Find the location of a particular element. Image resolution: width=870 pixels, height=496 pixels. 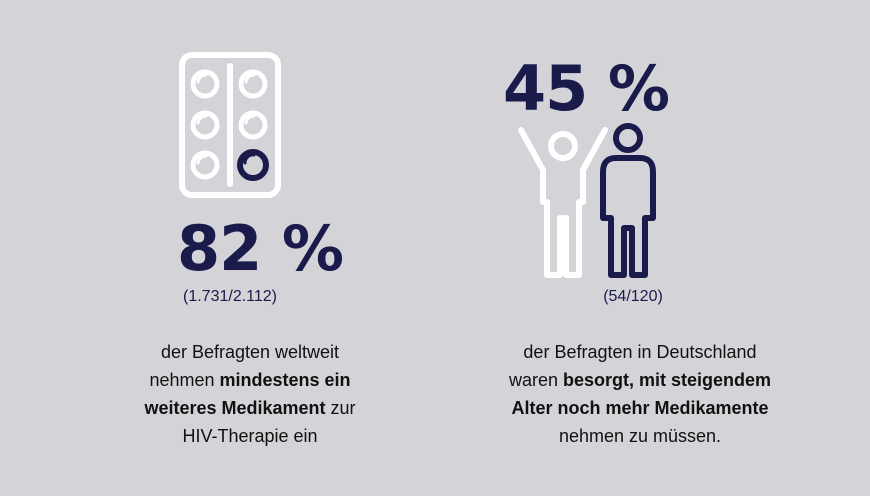

desc-line: Alter noch mehr Medikamente is located at coordinates (640, 408).